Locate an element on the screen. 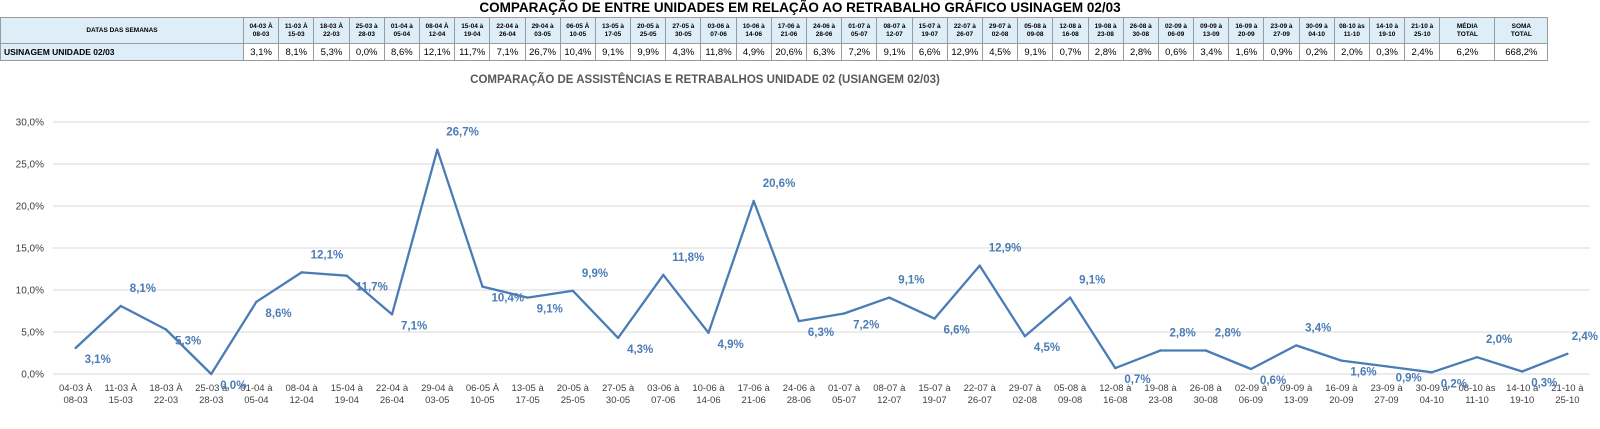 The width and height of the screenshot is (1600, 429). x-tick-label-line: 15-07 à is located at coordinates (934, 388).